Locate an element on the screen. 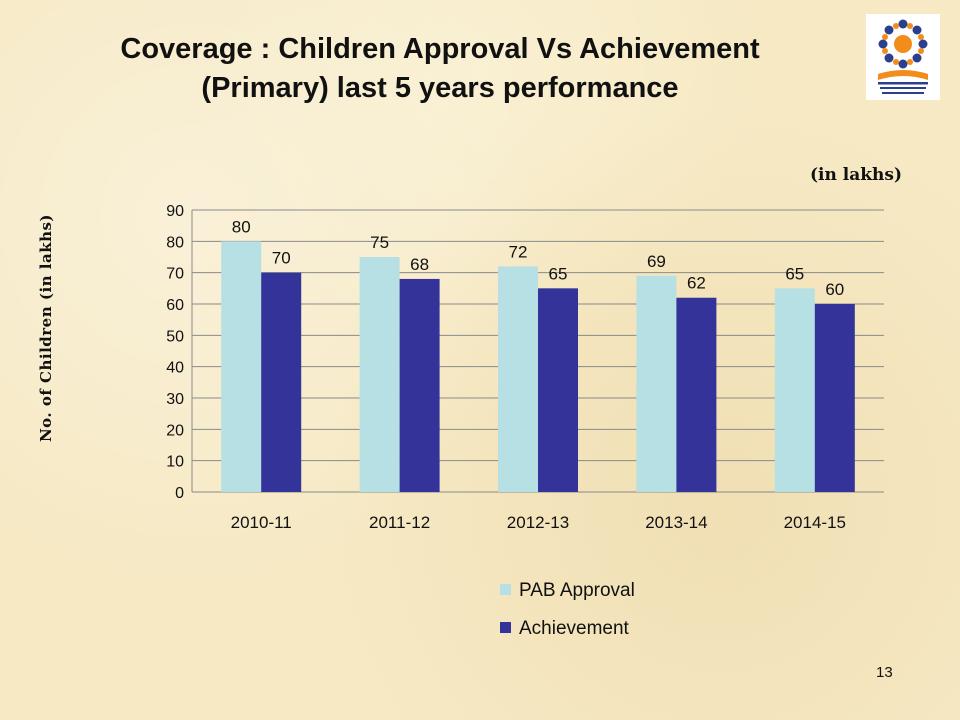 This screenshot has height=720, width=960. data-label: 75 is located at coordinates (379, 242).